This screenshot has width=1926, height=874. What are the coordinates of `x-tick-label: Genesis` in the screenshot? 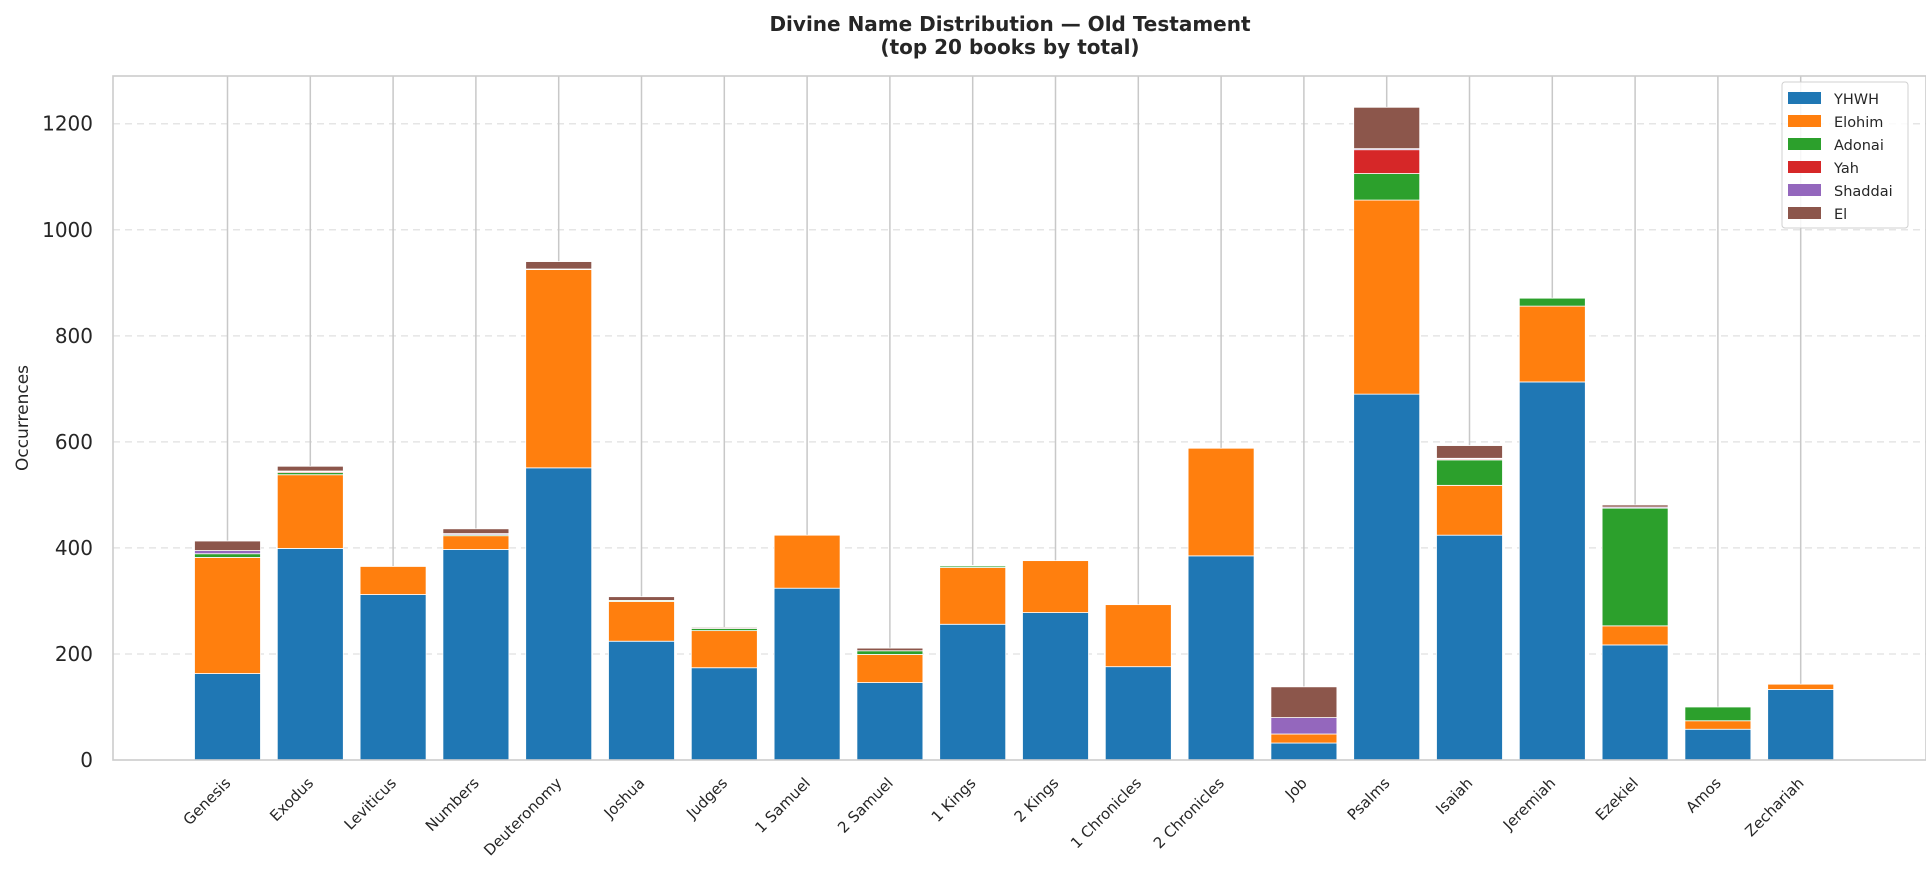 It's located at (207, 801).